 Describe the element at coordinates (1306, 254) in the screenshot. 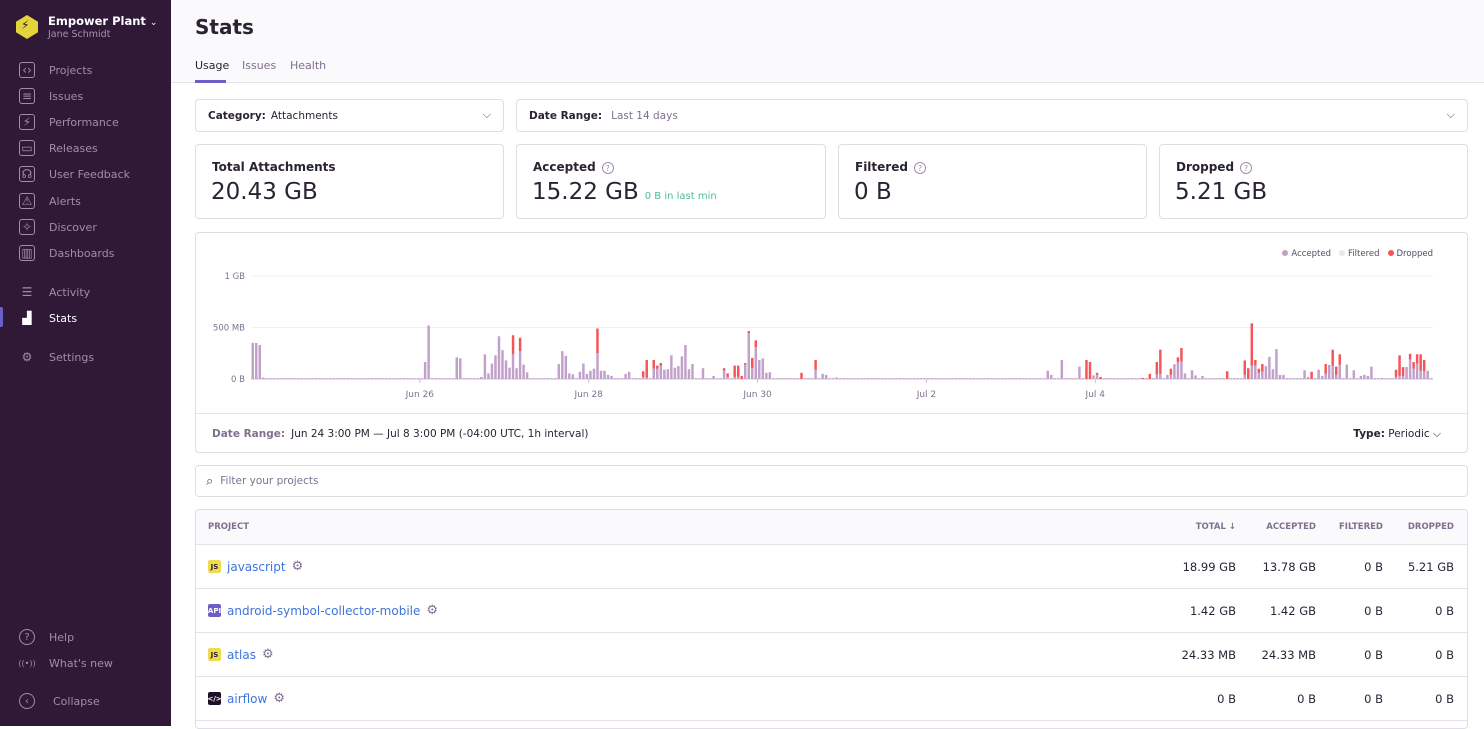

I see `legend-accepted: Accepted` at that location.